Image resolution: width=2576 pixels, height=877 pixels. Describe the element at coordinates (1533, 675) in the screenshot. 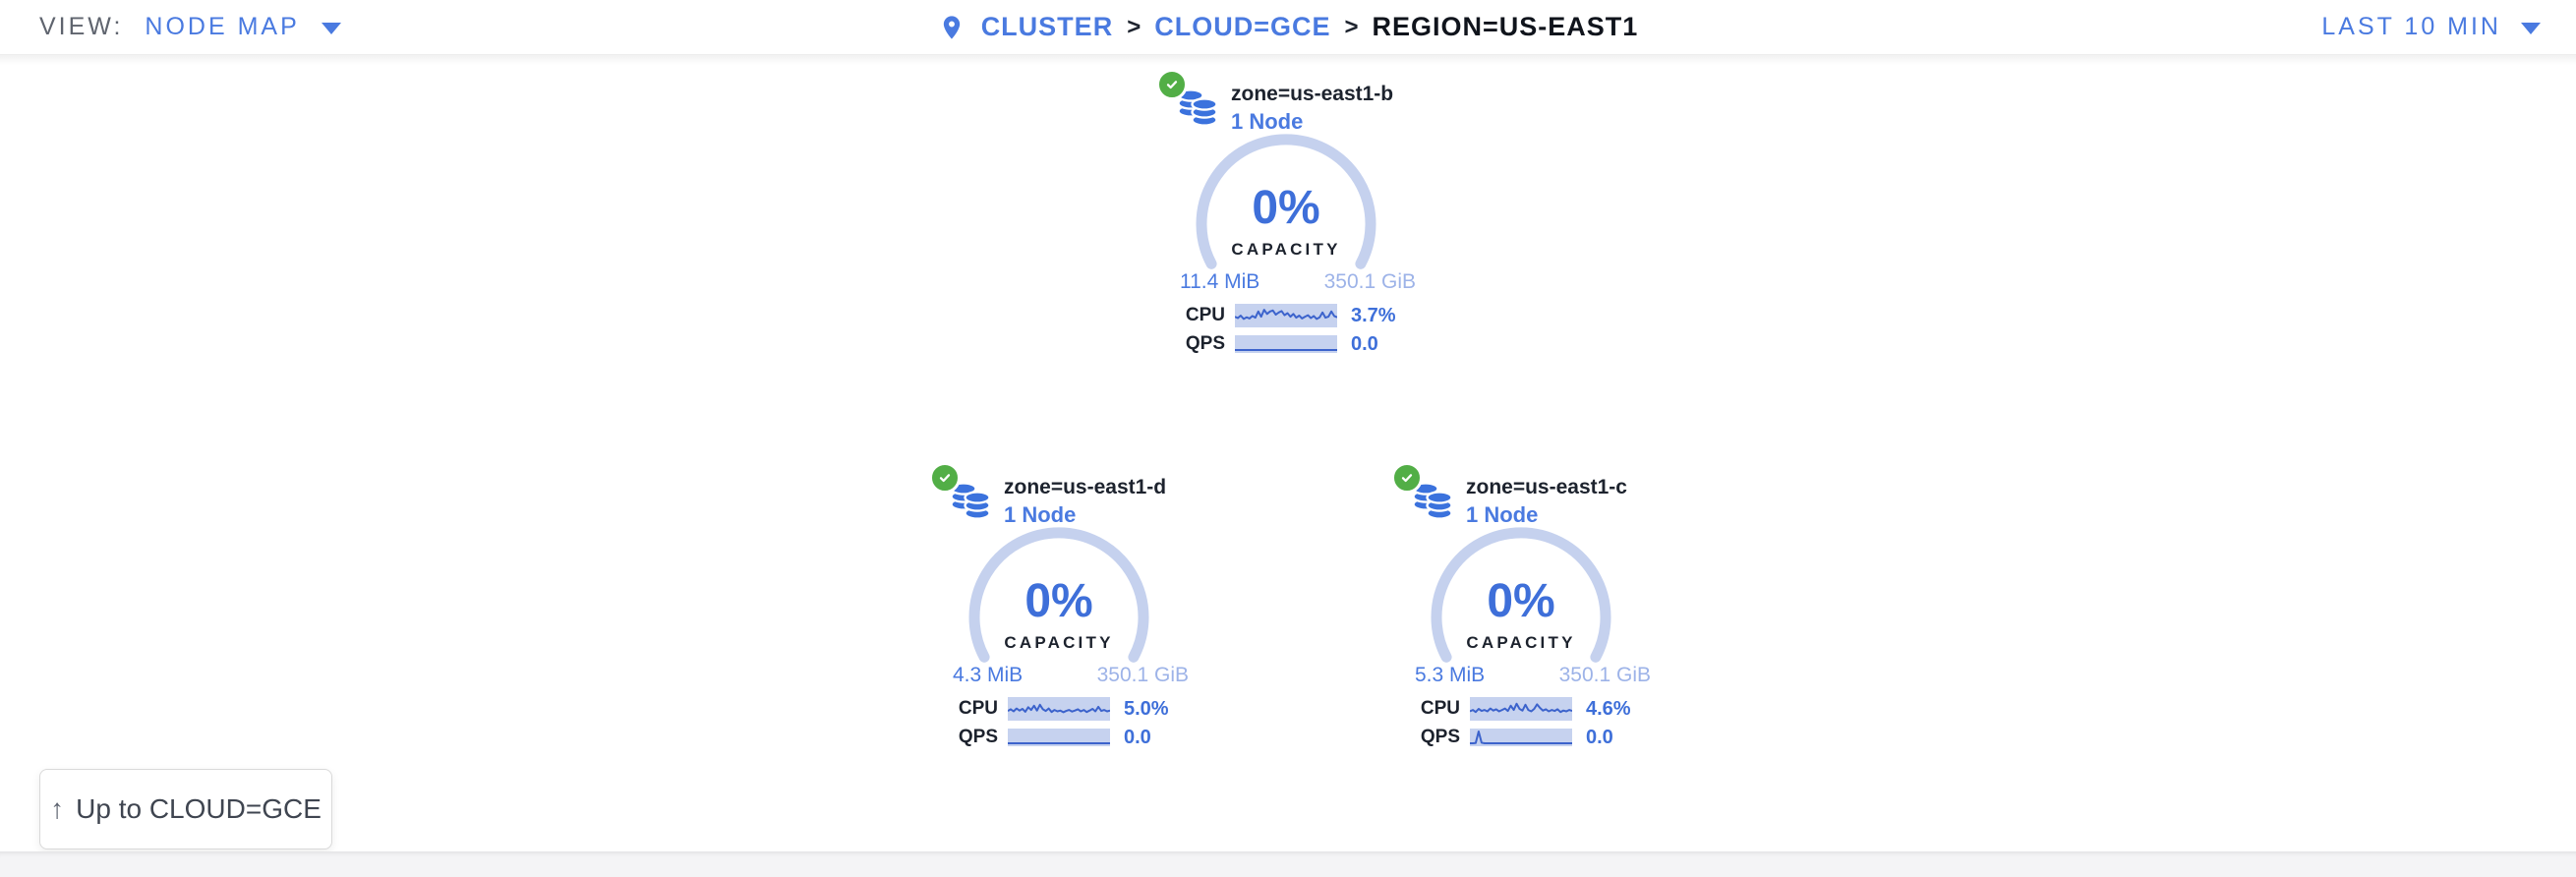

I see `capacity-range: 5.3 MiB 350.1 GiB` at that location.